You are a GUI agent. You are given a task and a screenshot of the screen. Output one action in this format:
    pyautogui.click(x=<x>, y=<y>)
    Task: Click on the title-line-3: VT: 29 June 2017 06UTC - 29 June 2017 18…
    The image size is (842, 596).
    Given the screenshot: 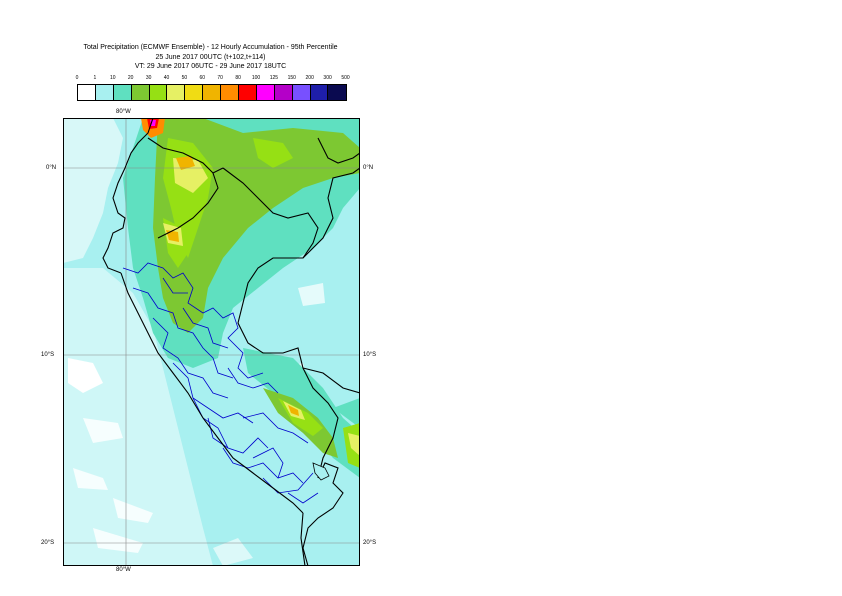 What is the action you would take?
    pyautogui.click(x=210, y=66)
    